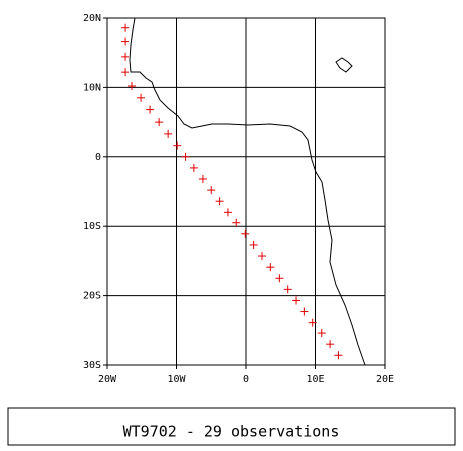  What do you see at coordinates (344, 65) in the screenshot?
I see `island` at bounding box center [344, 65].